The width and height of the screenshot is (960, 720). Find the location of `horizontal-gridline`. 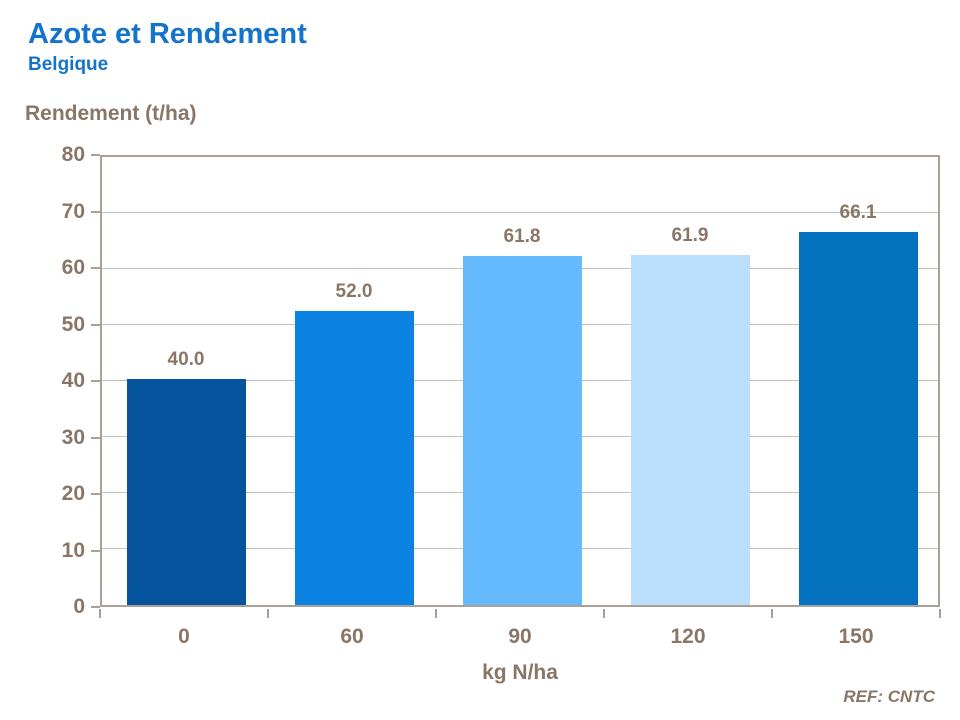

horizontal-gridline is located at coordinates (520, 212).